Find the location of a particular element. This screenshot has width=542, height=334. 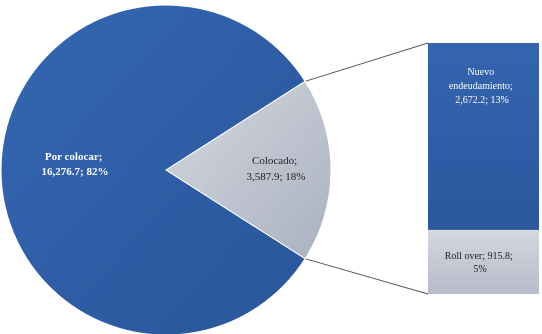

data-label-nuevo-endeudamiento-line-2: endeudamiento; is located at coordinates (481, 86).